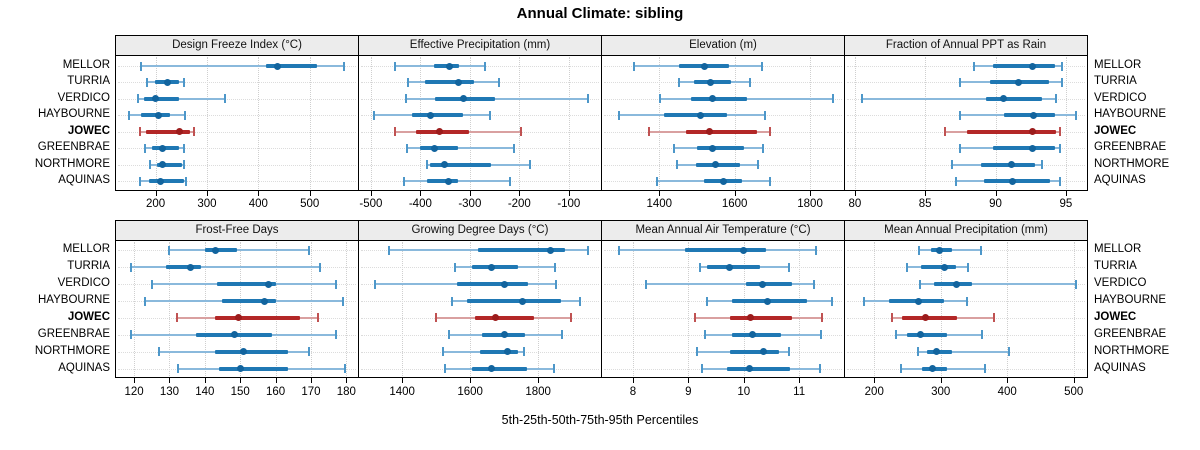 The image size is (1200, 450). Describe the element at coordinates (723, 45) in the screenshot. I see `panel-strip-title: Elevation (m)` at that location.